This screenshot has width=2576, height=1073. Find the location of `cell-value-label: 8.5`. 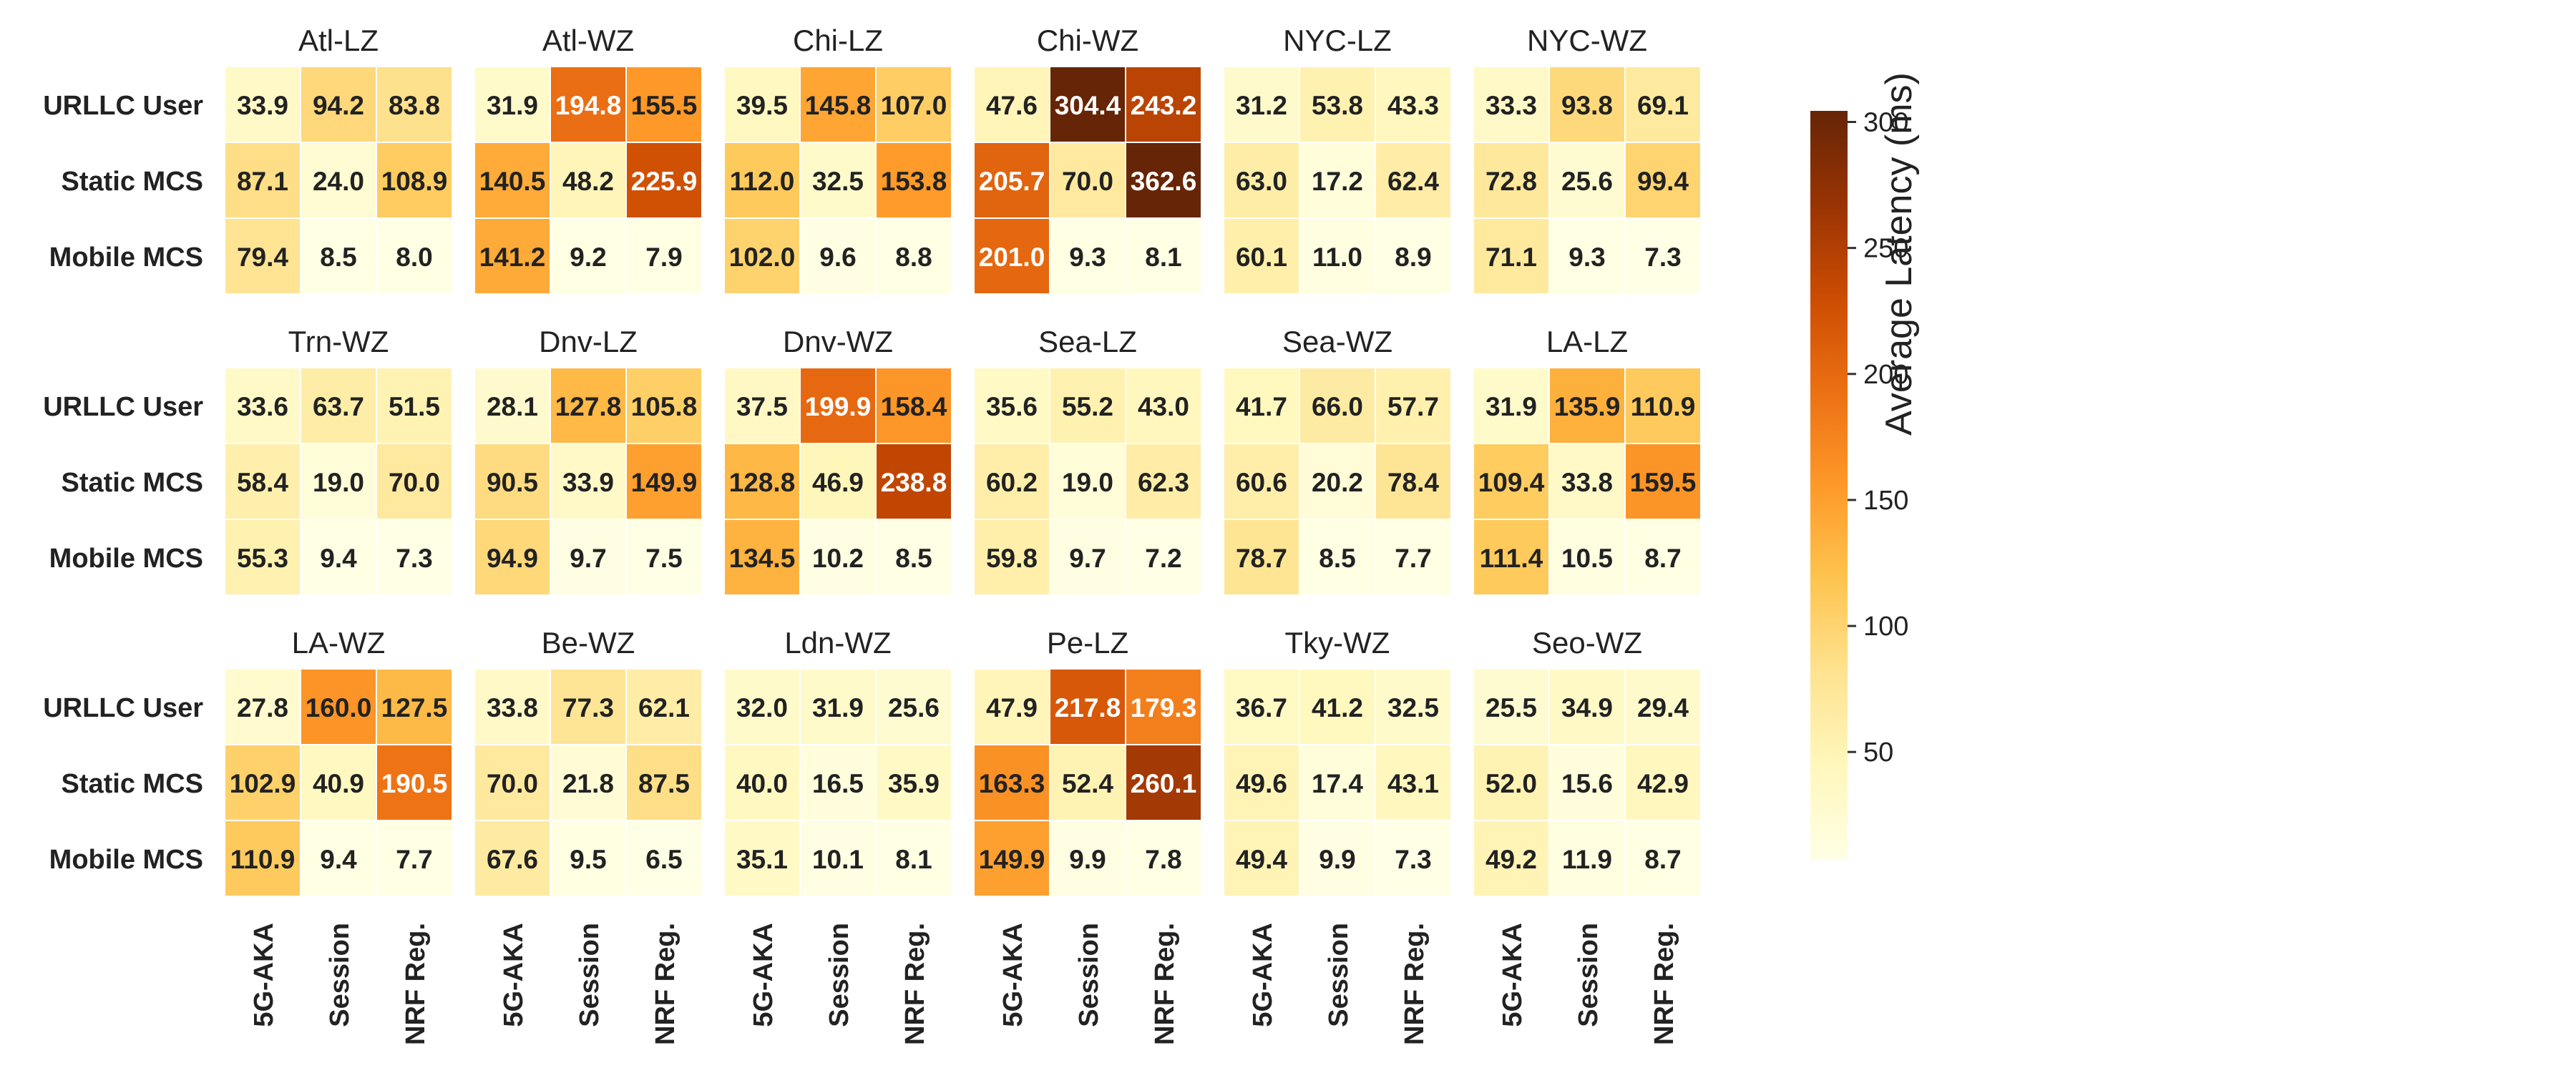

cell-value-label: 8.5 is located at coordinates (338, 257).